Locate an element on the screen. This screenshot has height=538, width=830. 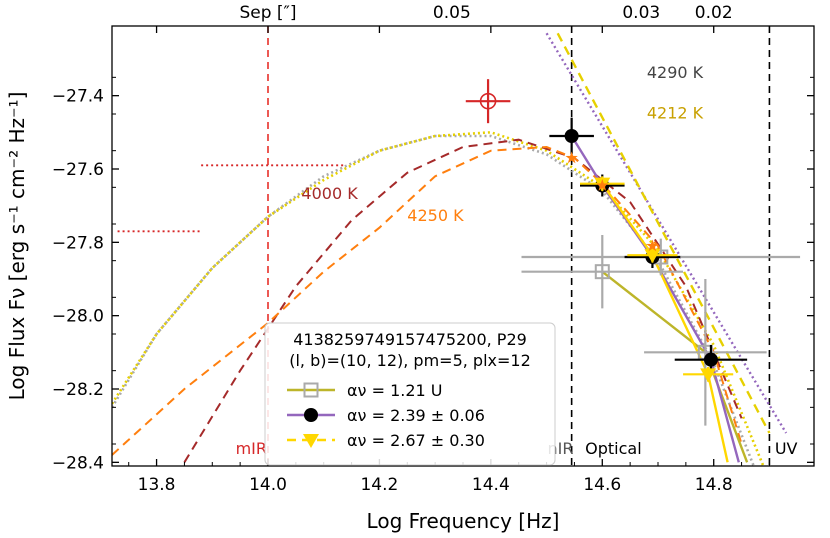
top-axis-label: 0.05 is located at coordinates (452, 13).